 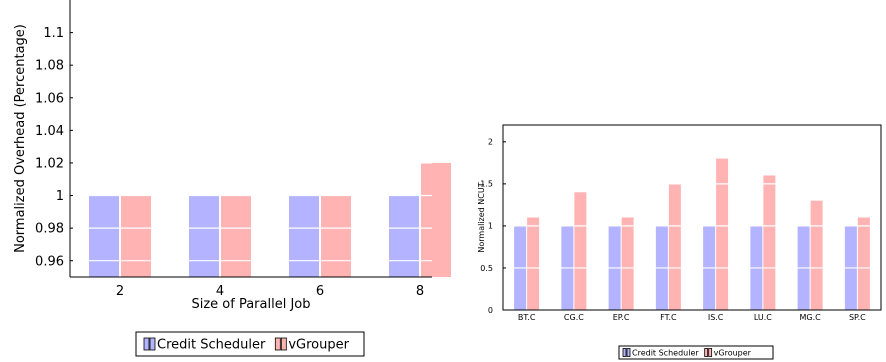 What do you see at coordinates (486, 268) in the screenshot?
I see `y-tick-label: 0.5` at bounding box center [486, 268].